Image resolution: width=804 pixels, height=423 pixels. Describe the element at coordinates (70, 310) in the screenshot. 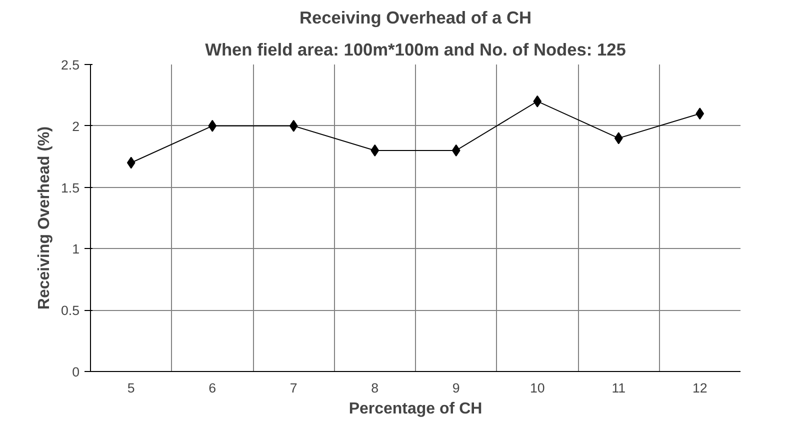

I see `y-tick-label: 0.5` at that location.